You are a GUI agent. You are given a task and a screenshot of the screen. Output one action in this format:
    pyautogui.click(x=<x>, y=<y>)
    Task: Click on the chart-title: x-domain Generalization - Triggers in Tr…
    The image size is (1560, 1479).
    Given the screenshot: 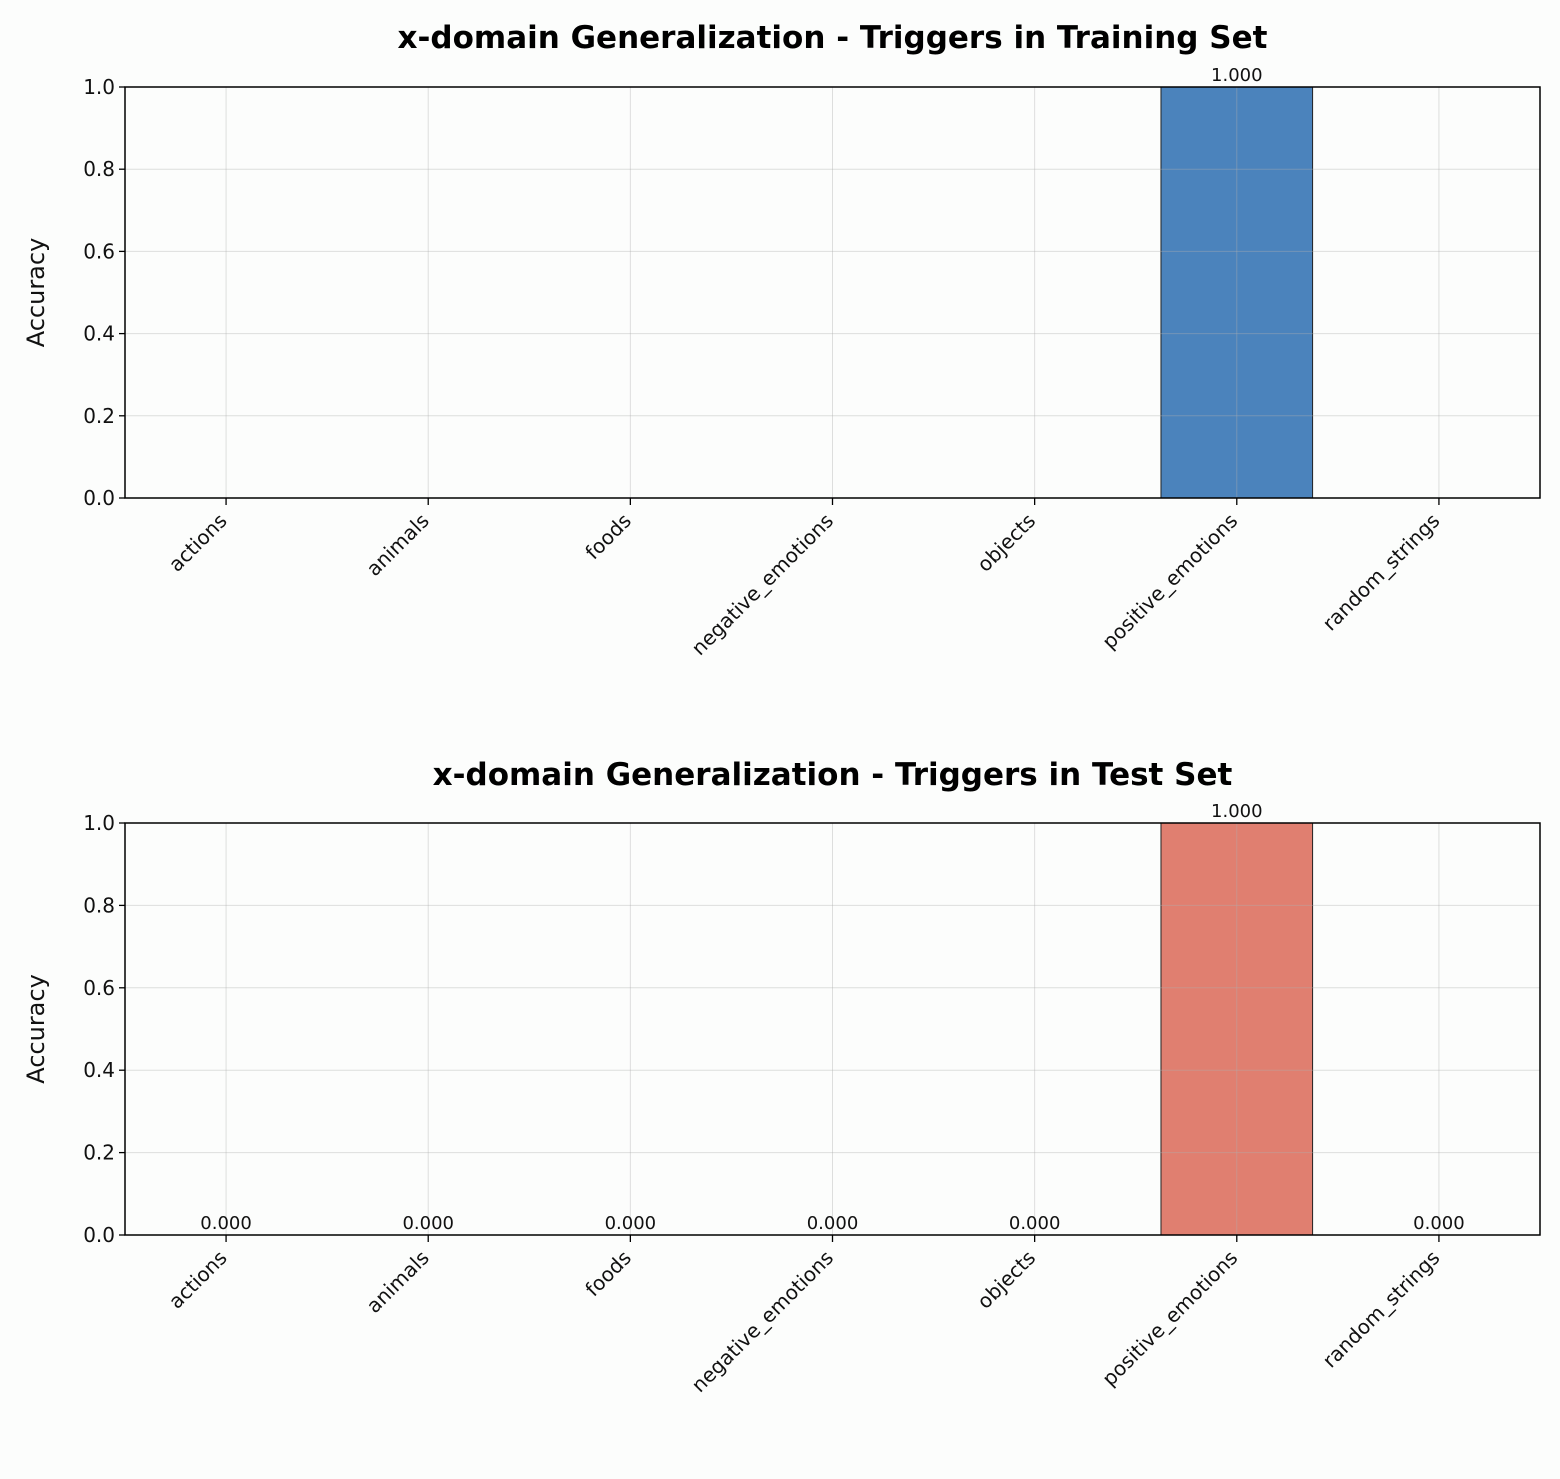 What is the action you would take?
    pyautogui.click(x=833, y=38)
    